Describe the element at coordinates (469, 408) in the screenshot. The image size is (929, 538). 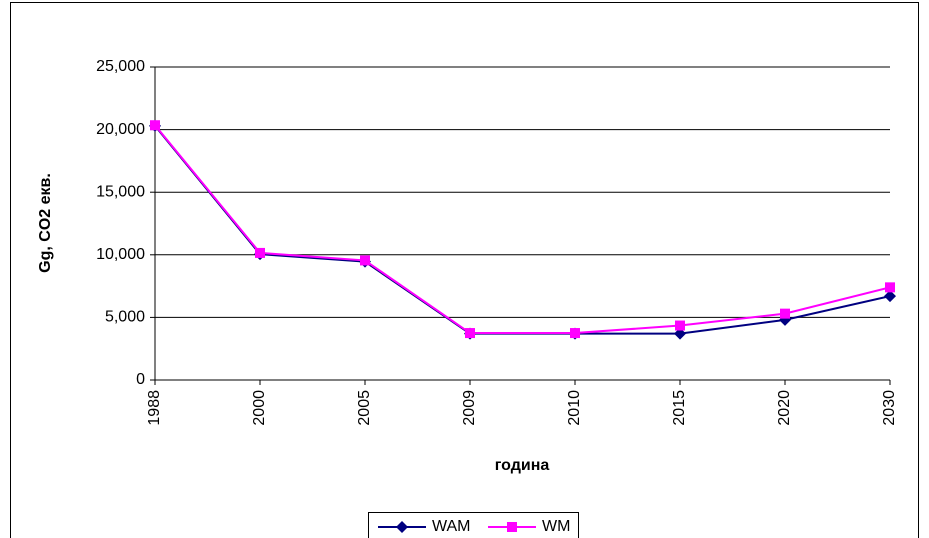
I see `x-tick-label: 2009` at that location.